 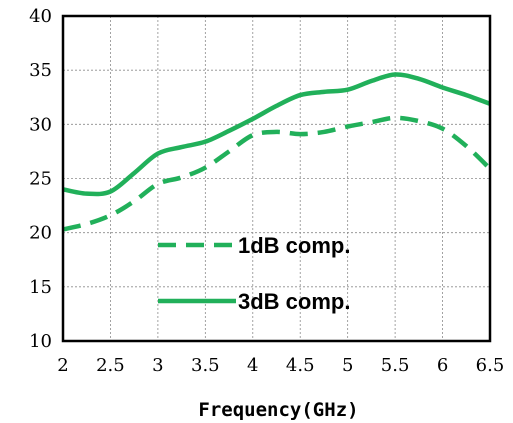 What do you see at coordinates (157, 365) in the screenshot?
I see `x-tick-label: 3` at bounding box center [157, 365].